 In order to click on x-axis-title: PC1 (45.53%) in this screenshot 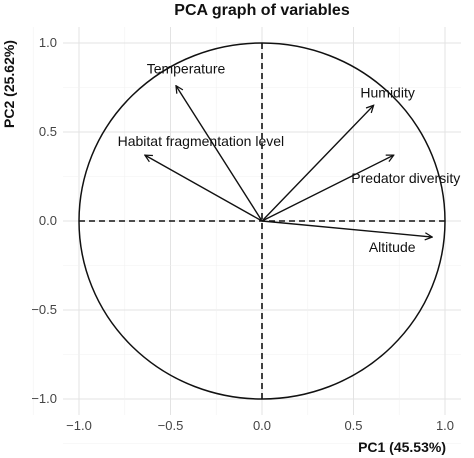, I will do `click(402, 447)`.